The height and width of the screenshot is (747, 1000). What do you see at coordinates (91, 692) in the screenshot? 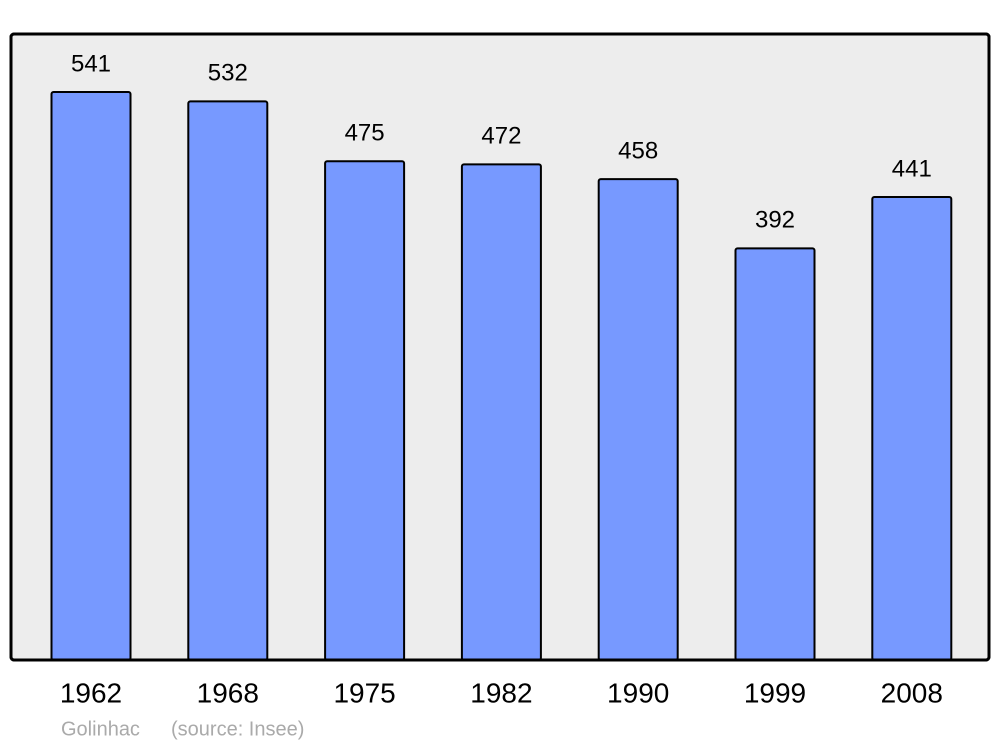
I see `x-tick-label: 1962` at bounding box center [91, 692].